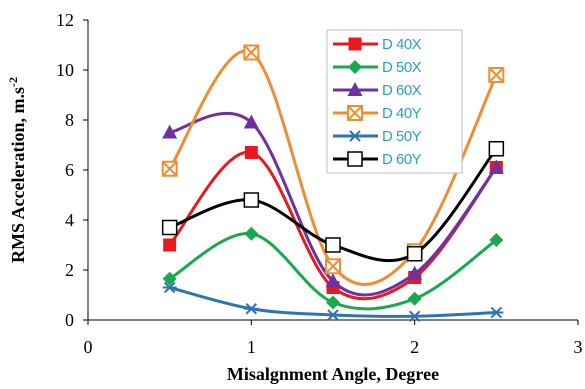 The image size is (585, 389). Describe the element at coordinates (402, 113) in the screenshot. I see `legend-label: D 40Y` at that location.